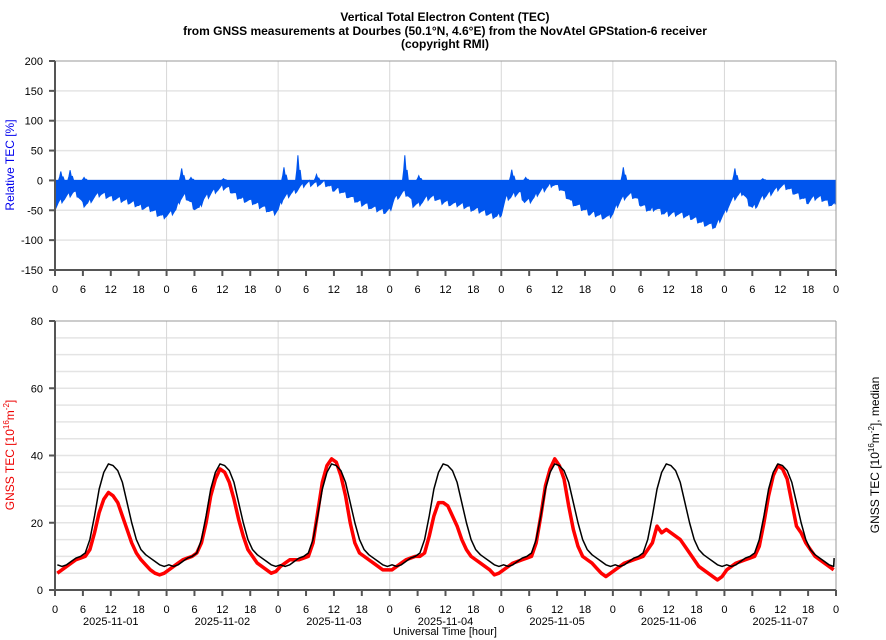 This screenshot has height=640, width=886. I want to click on y2label-exponent: 16, so click(871, 447).